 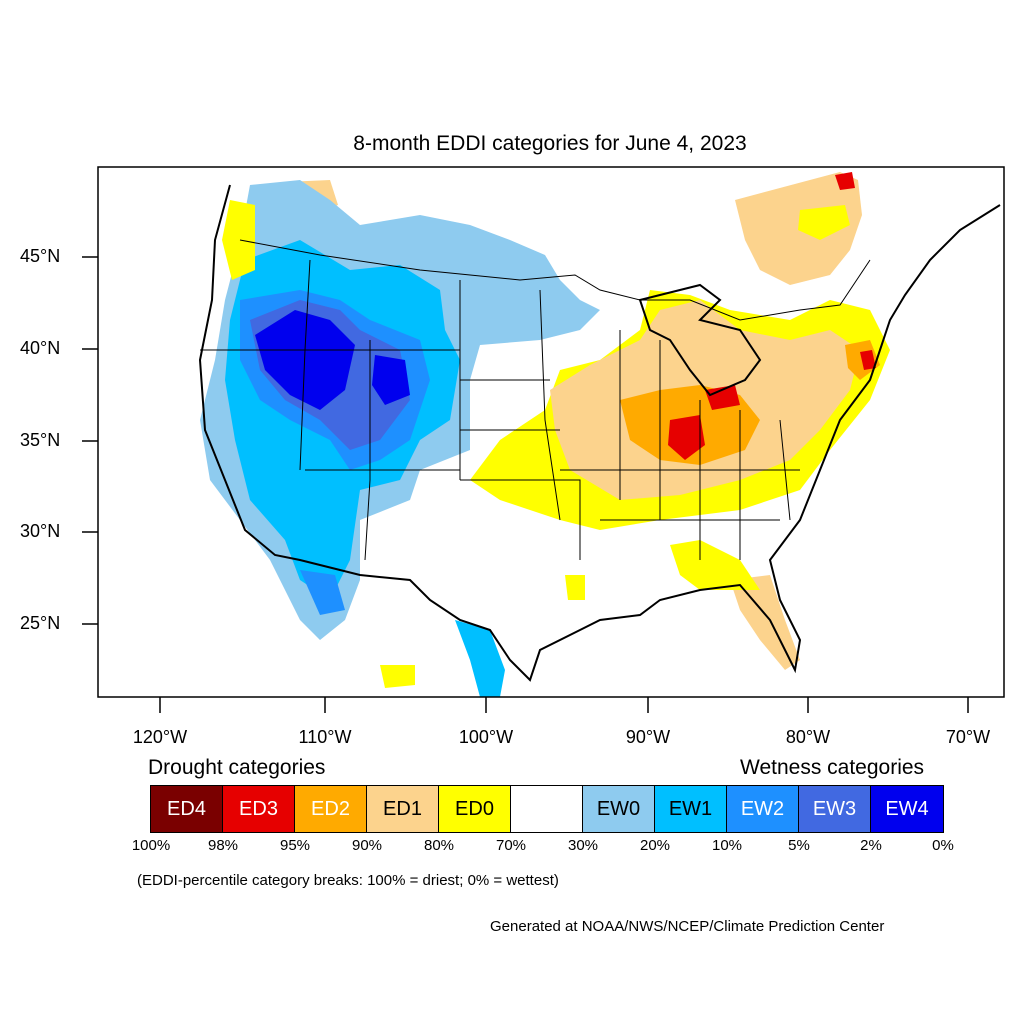 What do you see at coordinates (835, 809) in the screenshot?
I see `legend-box-ew3: EW3` at bounding box center [835, 809].